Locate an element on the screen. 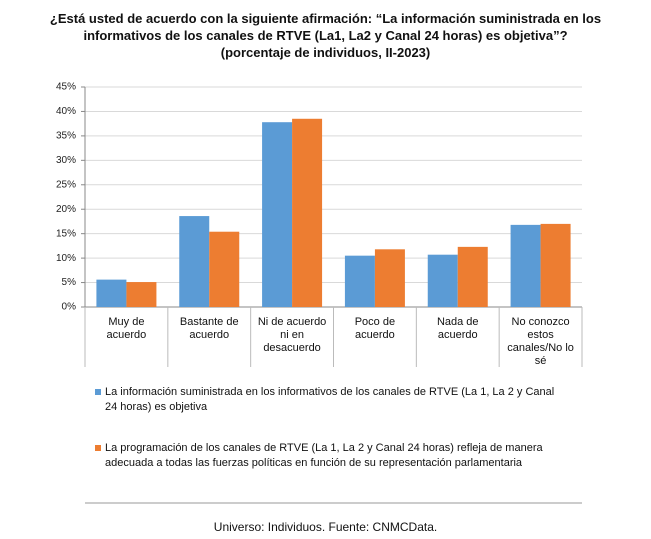  y-tick-label: 20% is located at coordinates (66, 209).